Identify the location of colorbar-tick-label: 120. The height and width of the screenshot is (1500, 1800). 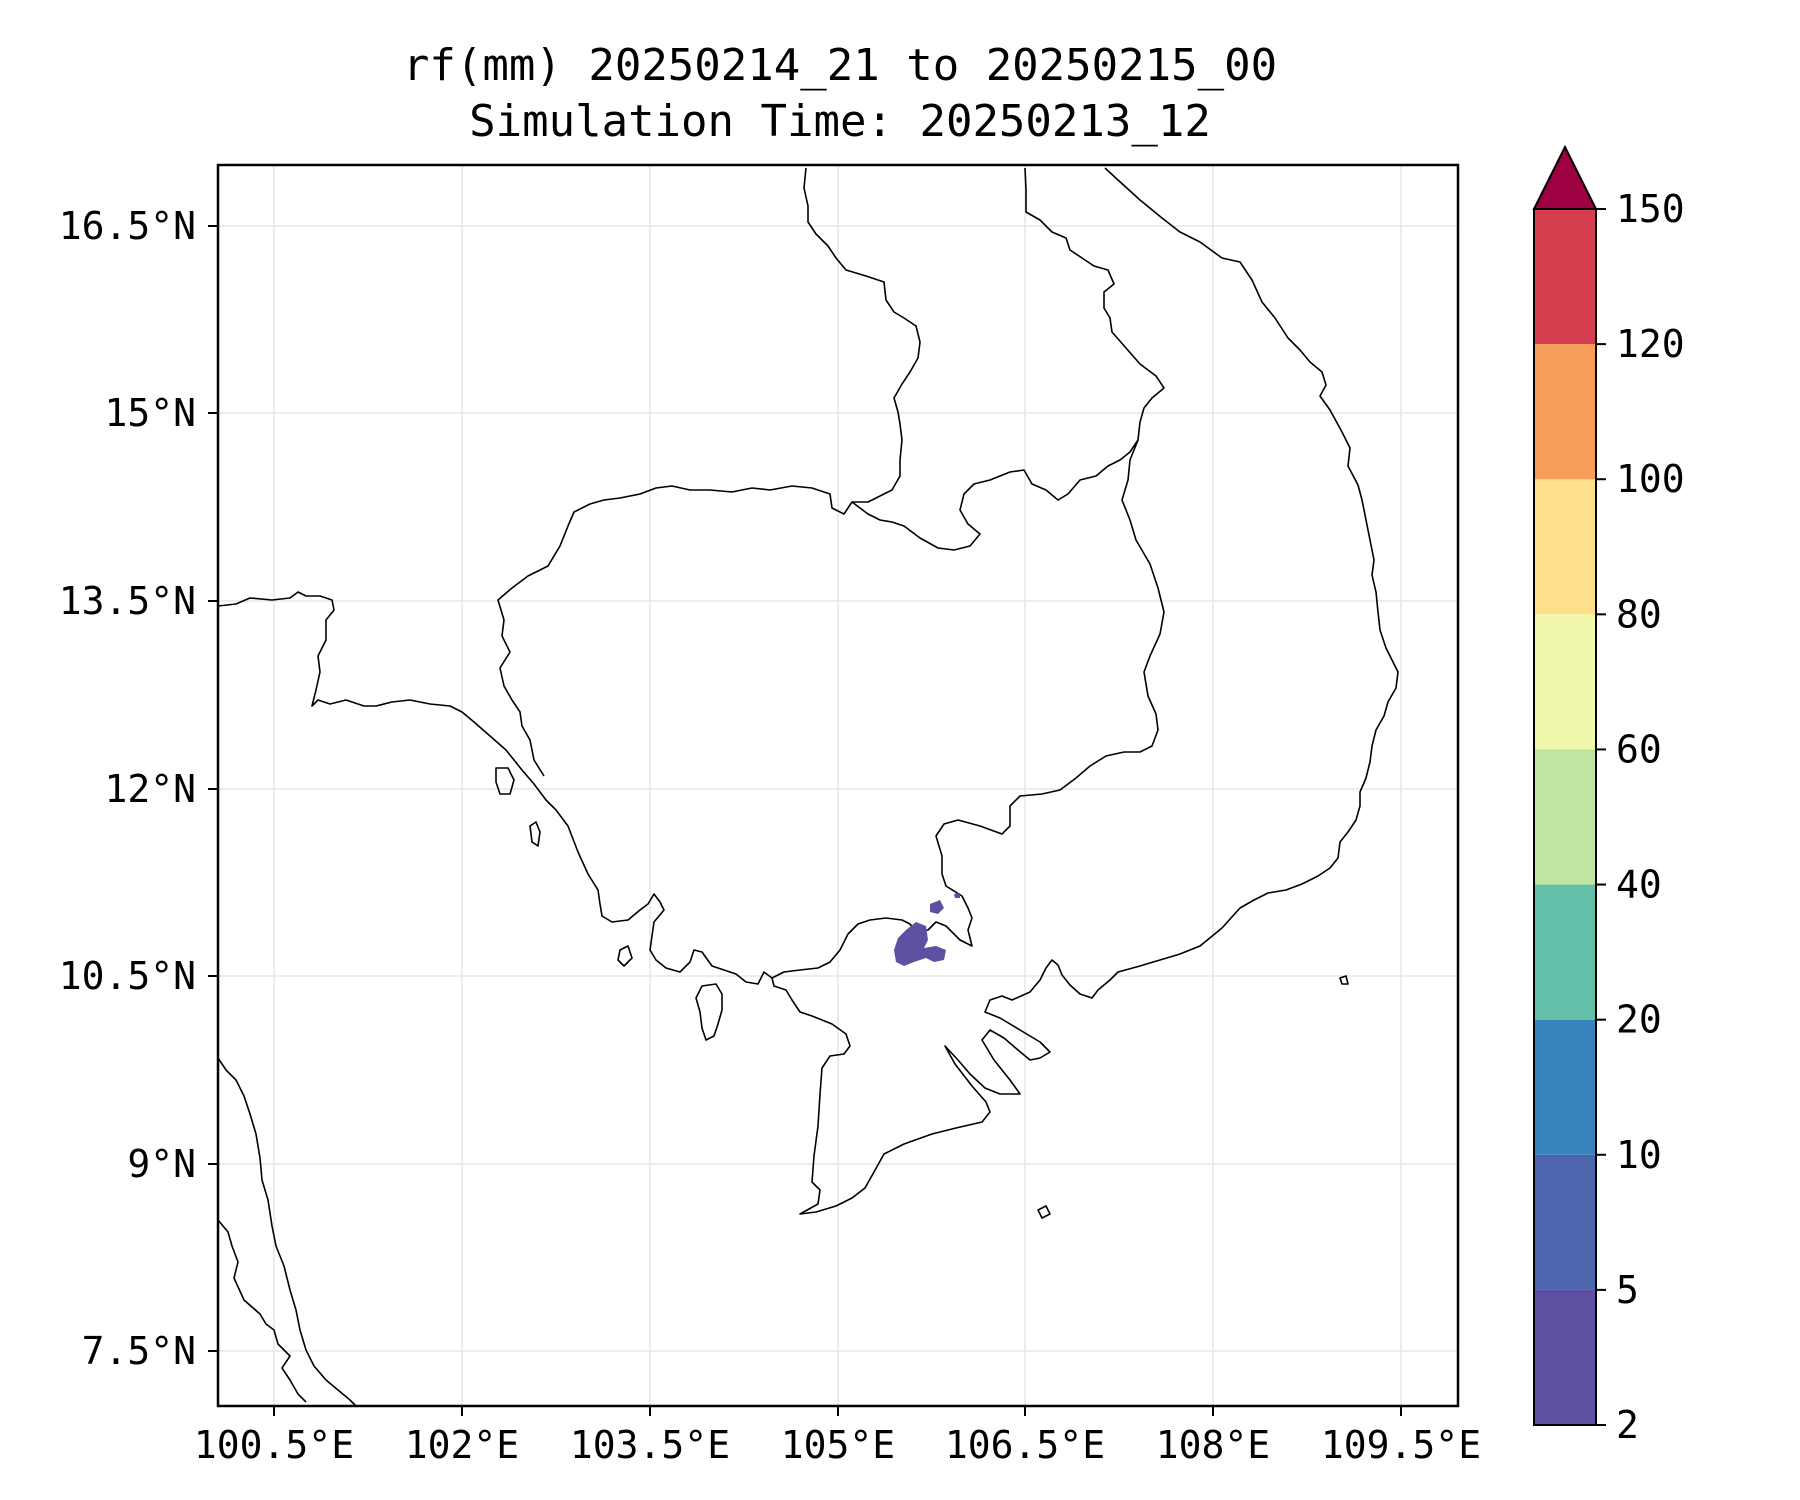
(1650, 344).